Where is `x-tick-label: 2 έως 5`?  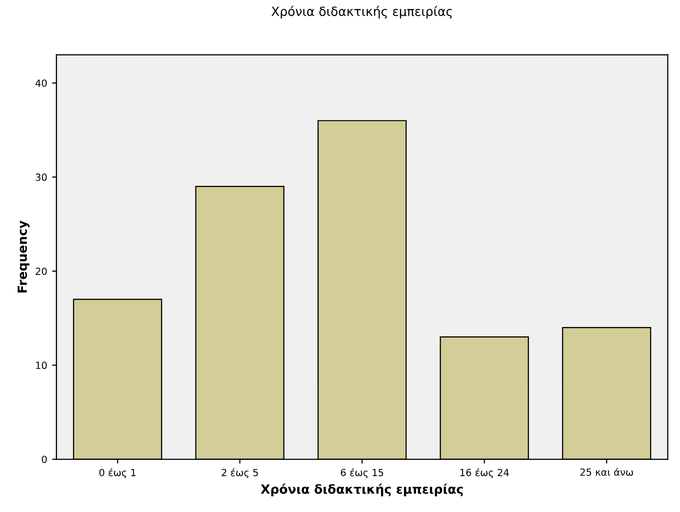
x-tick-label: 2 έως 5 is located at coordinates (240, 473).